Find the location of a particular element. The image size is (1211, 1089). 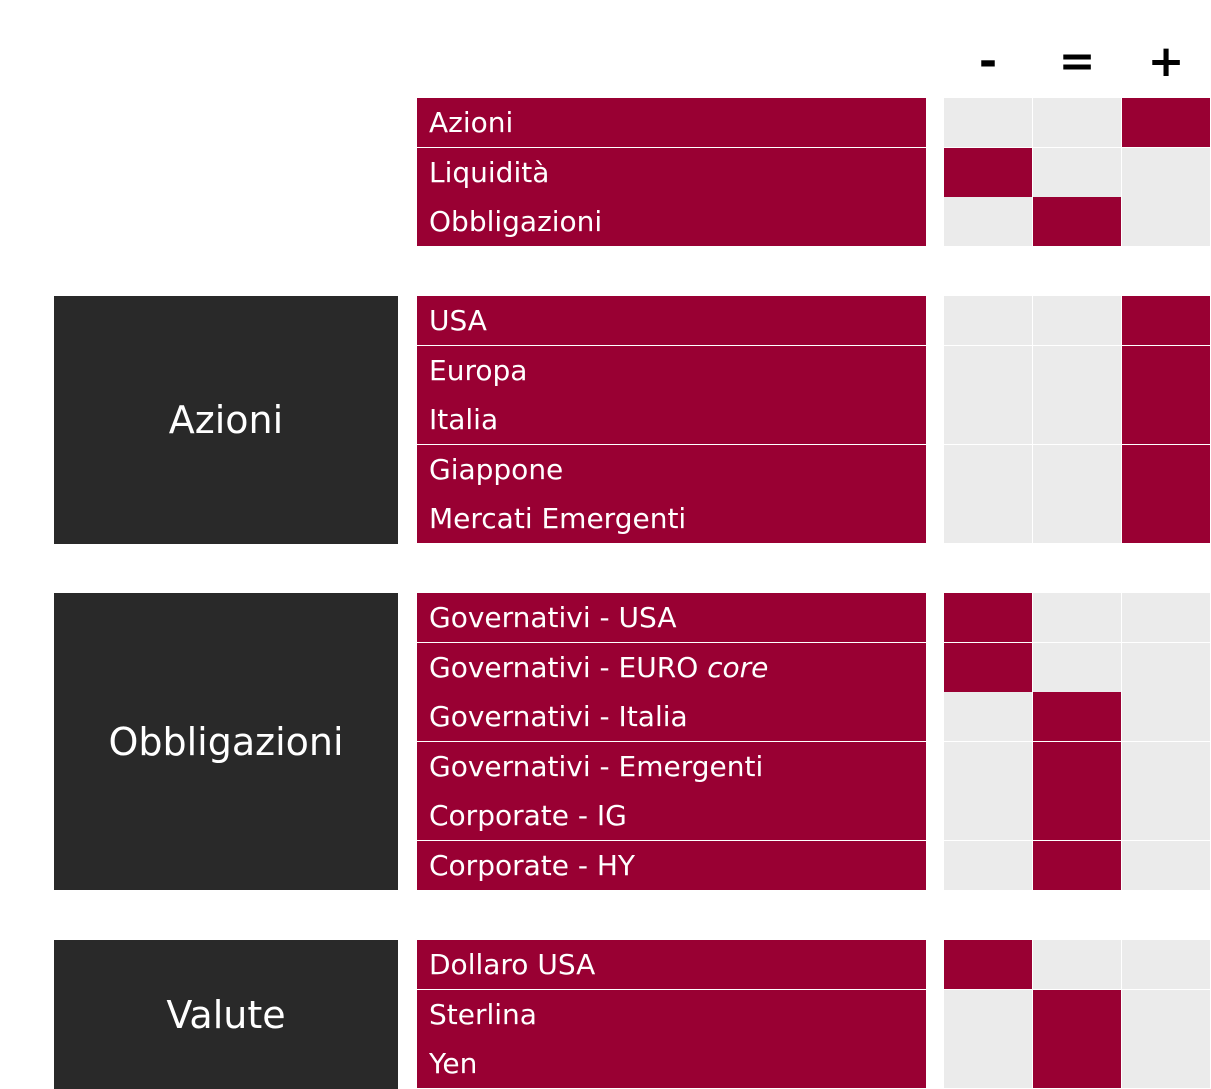

header-minus: - is located at coordinates (988, 61).